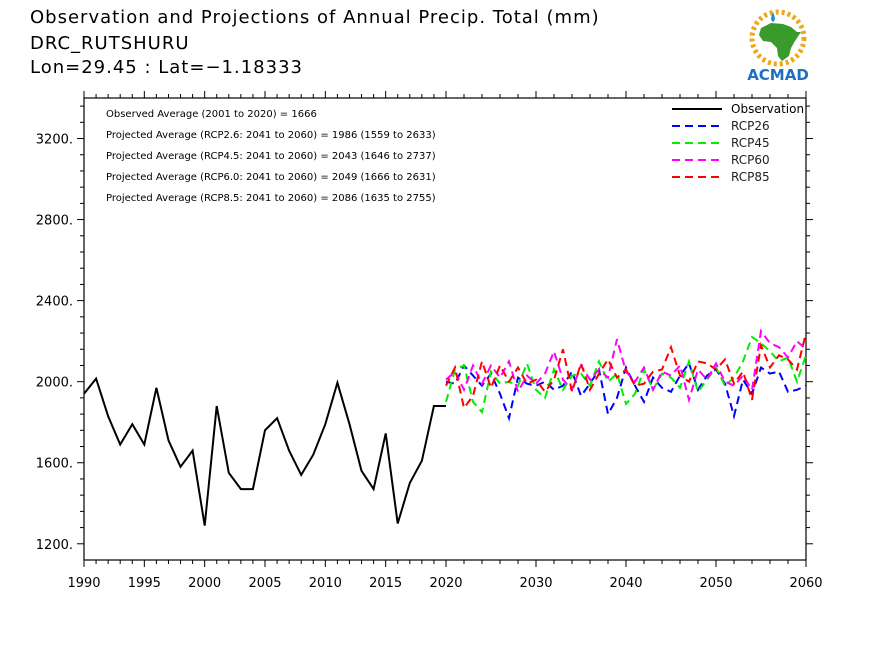  Describe the element at coordinates (445, 583) in the screenshot. I see `x-tick-label: 2020` at that location.